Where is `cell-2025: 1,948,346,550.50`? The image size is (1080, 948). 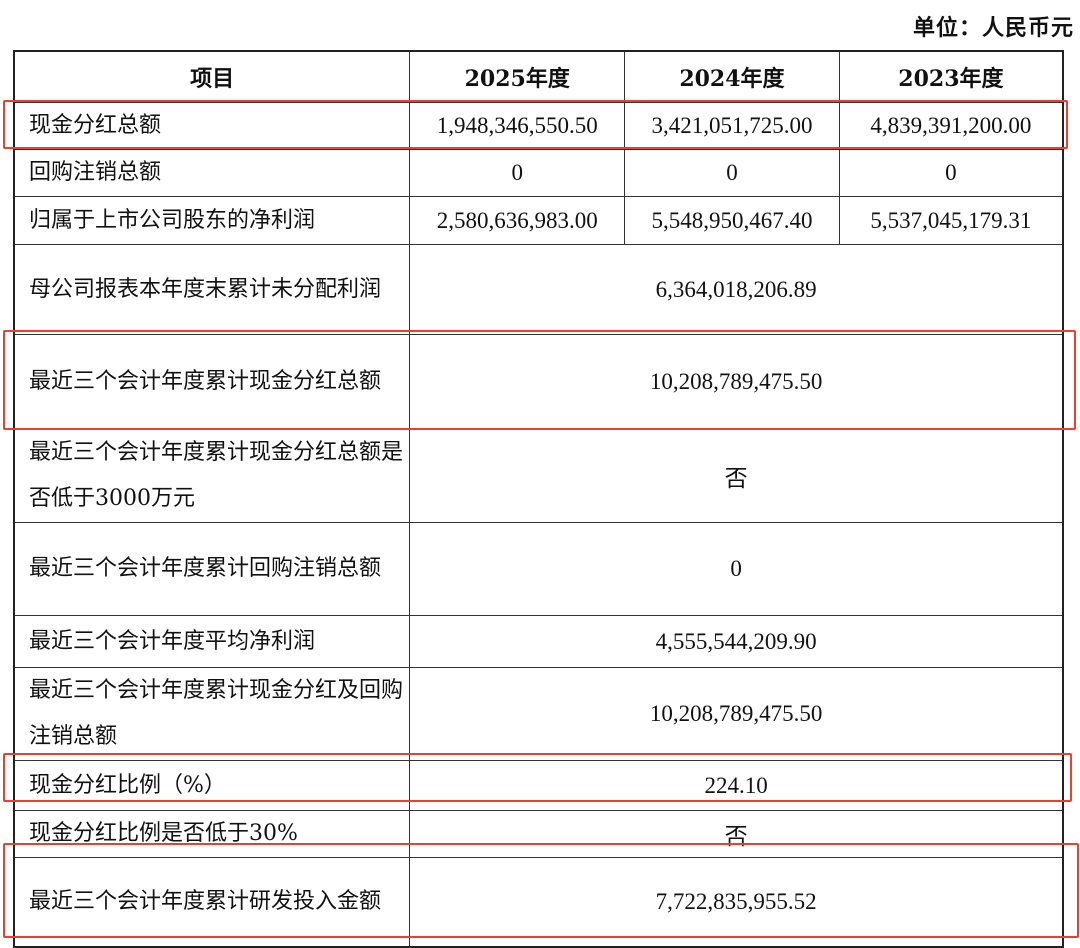
cell-2025: 1,948,346,550.50 is located at coordinates (517, 126).